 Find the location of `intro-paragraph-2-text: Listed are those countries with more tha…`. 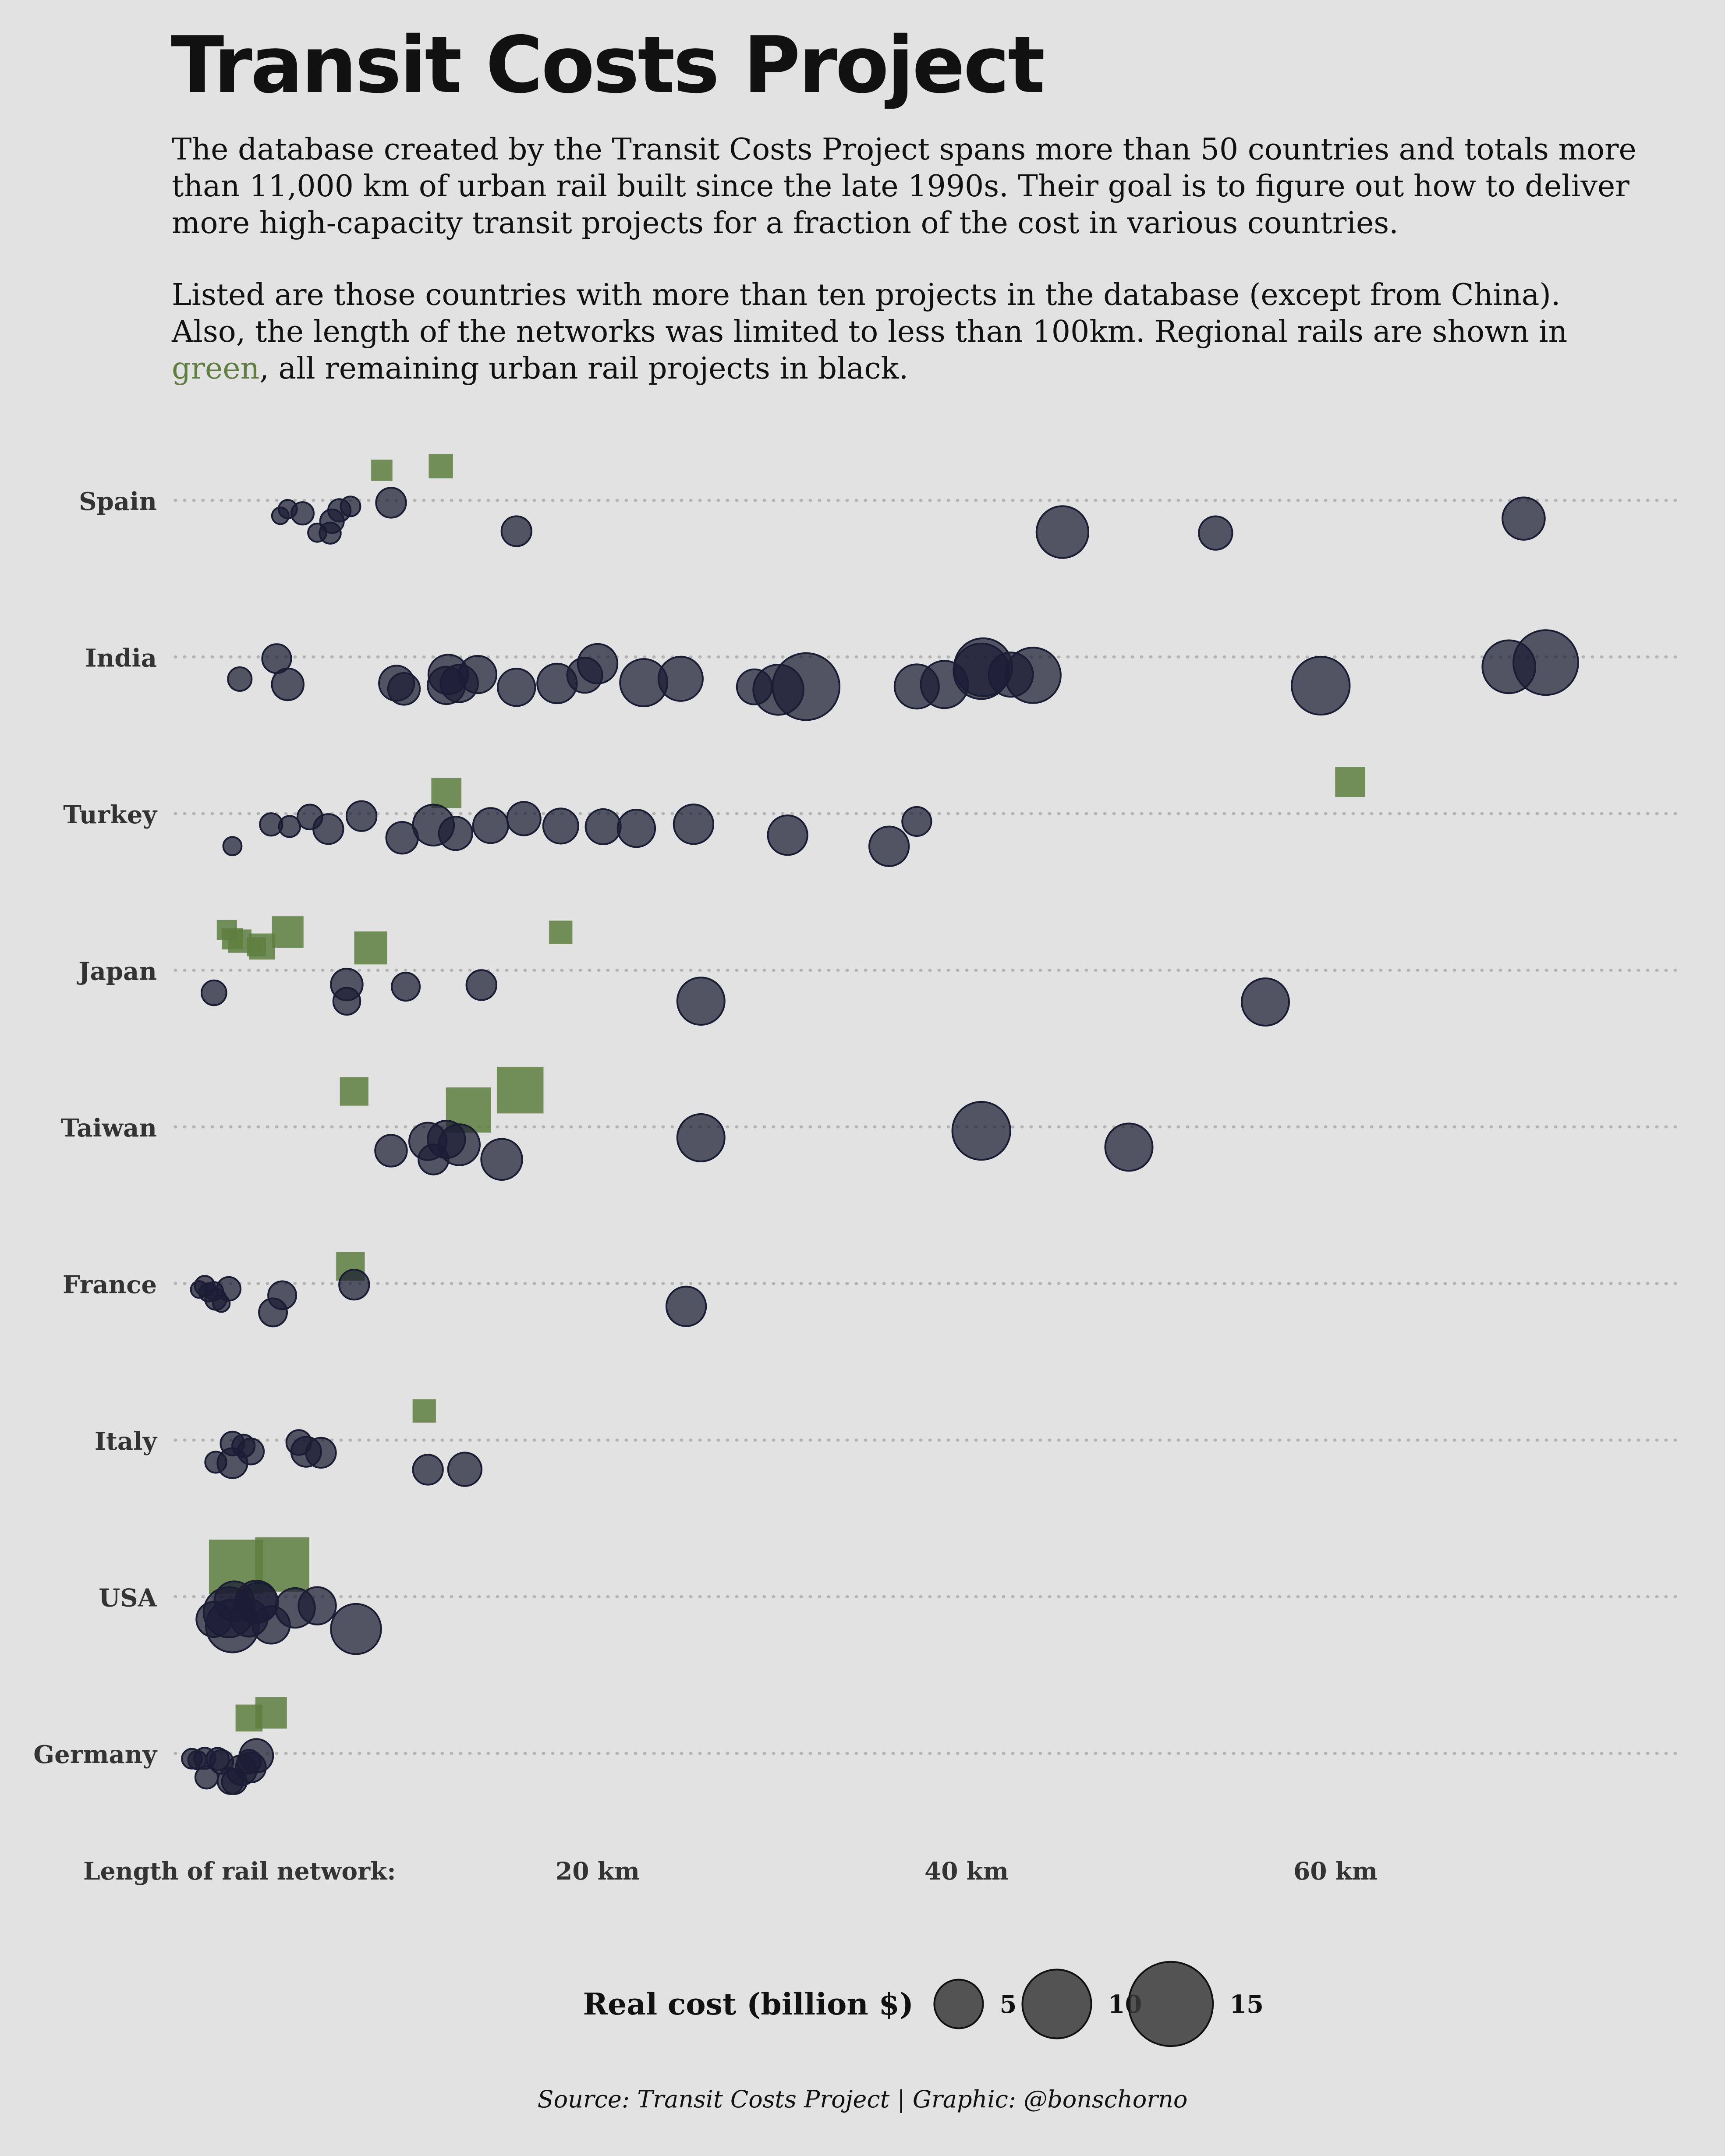

intro-paragraph-2-text: Listed are those countries with more tha… is located at coordinates (870, 313).